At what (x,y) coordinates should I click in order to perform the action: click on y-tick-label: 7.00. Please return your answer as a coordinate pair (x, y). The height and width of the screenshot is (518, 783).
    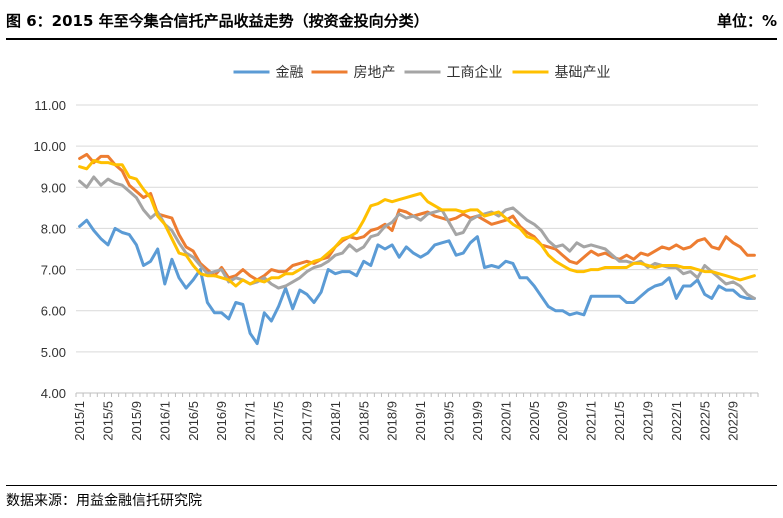
    Looking at the image, I should click on (53, 270).